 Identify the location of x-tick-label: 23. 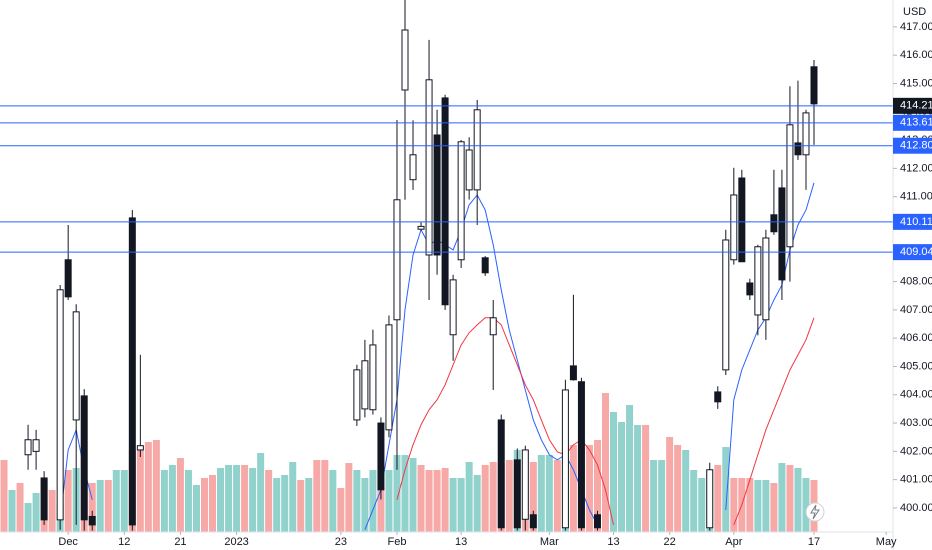
(341, 542).